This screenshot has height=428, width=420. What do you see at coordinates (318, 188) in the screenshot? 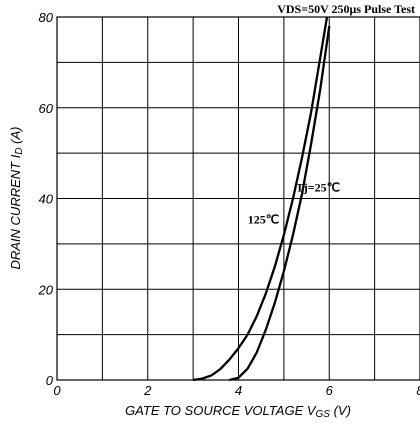
I see `series-label-tj-25c: Tj=25℃` at bounding box center [318, 188].